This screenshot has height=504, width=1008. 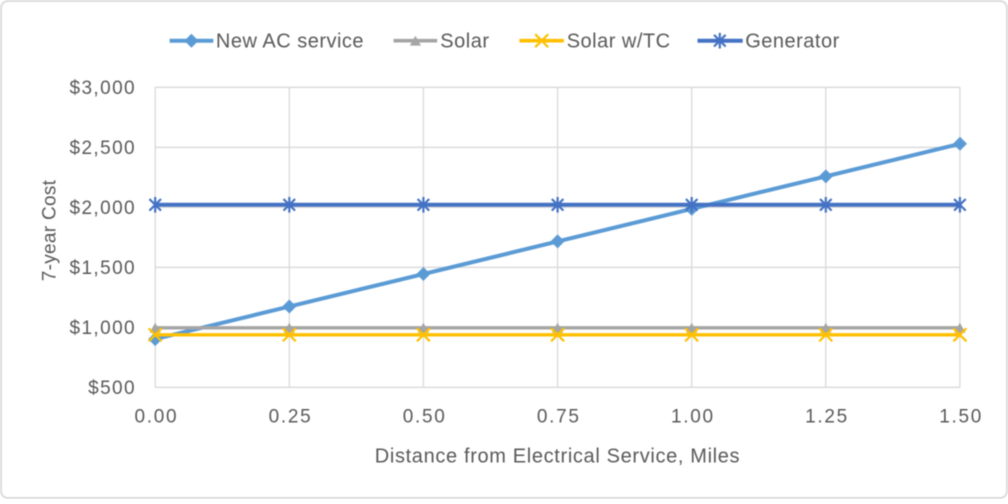 What do you see at coordinates (157, 417) in the screenshot?
I see `svg-text: 0.00` at bounding box center [157, 417].